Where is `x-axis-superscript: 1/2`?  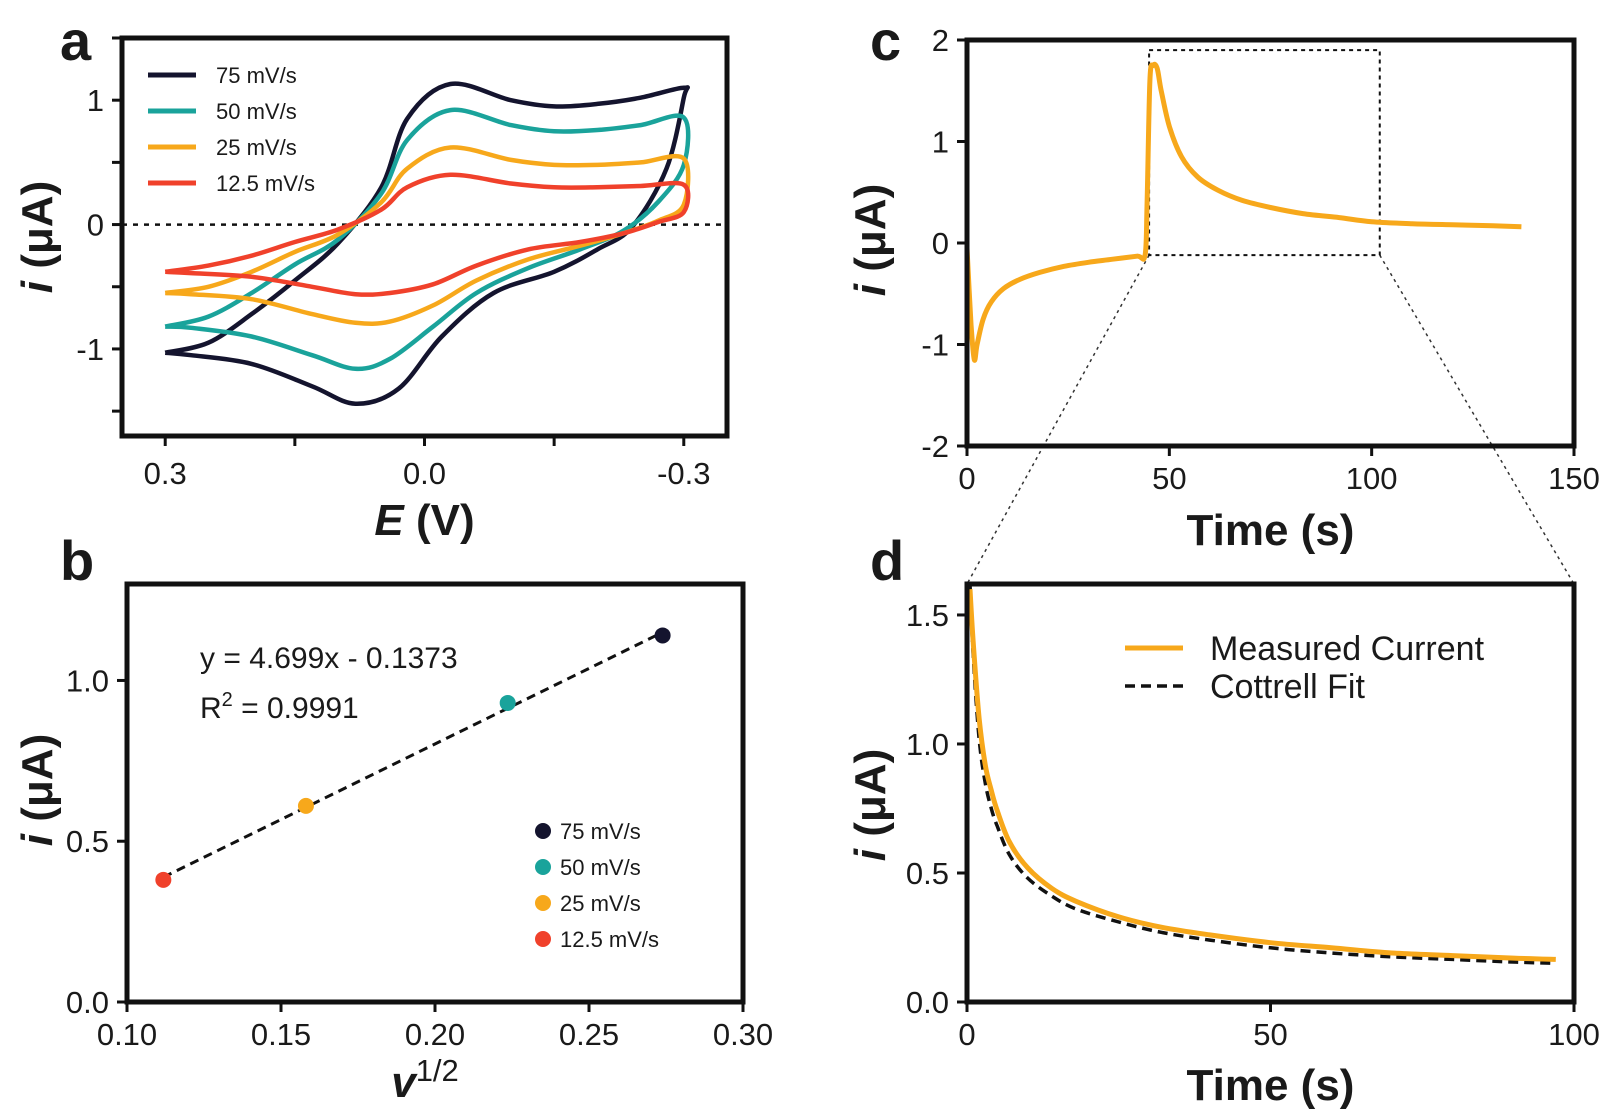
x-axis-superscript: 1/2 is located at coordinates (437, 1070).